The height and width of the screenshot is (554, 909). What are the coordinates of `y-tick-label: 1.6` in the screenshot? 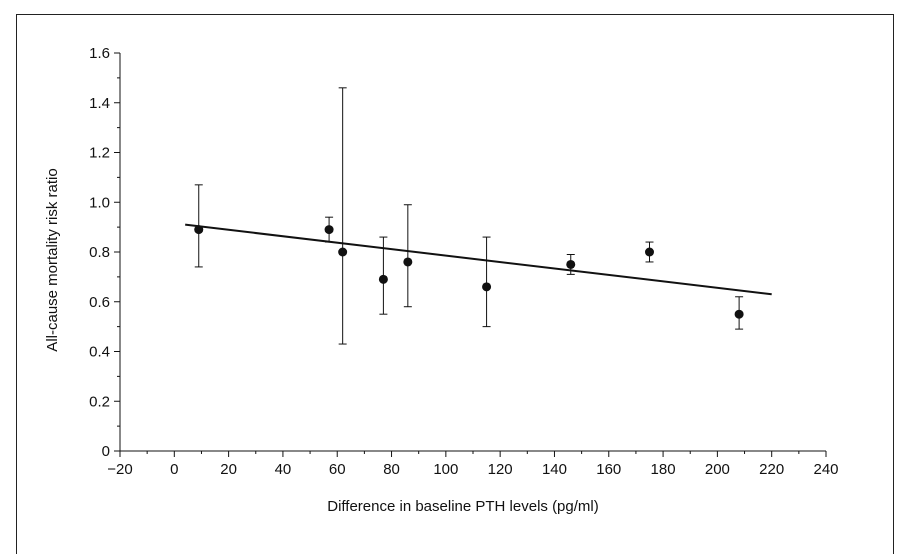 It's located at (99, 53).